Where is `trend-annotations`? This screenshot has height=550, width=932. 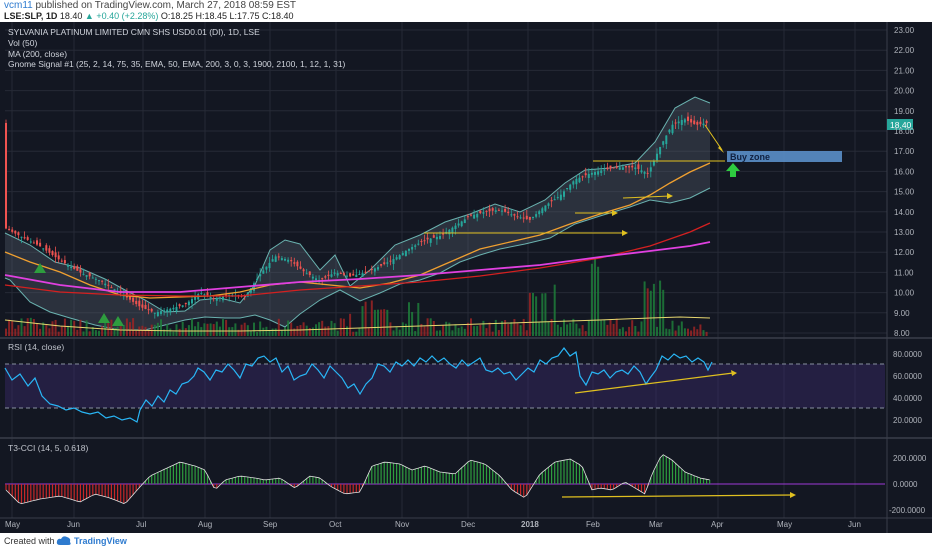 trend-annotations is located at coordinates (574, 180).